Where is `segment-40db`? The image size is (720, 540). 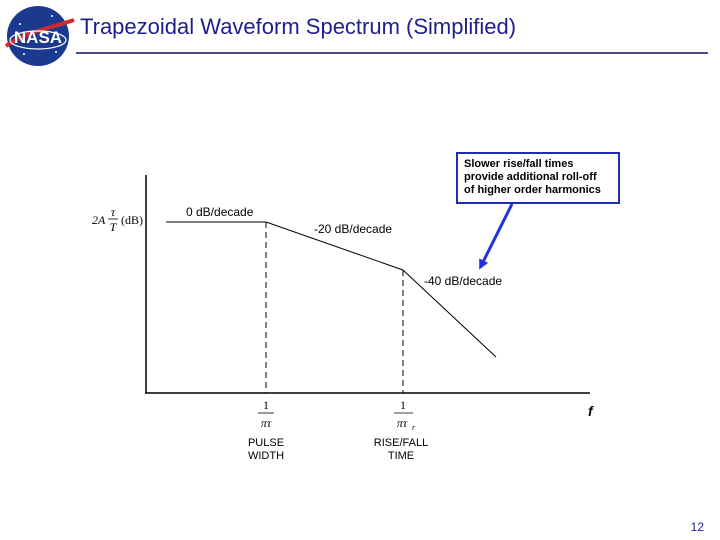
segment-40db is located at coordinates (449, 313).